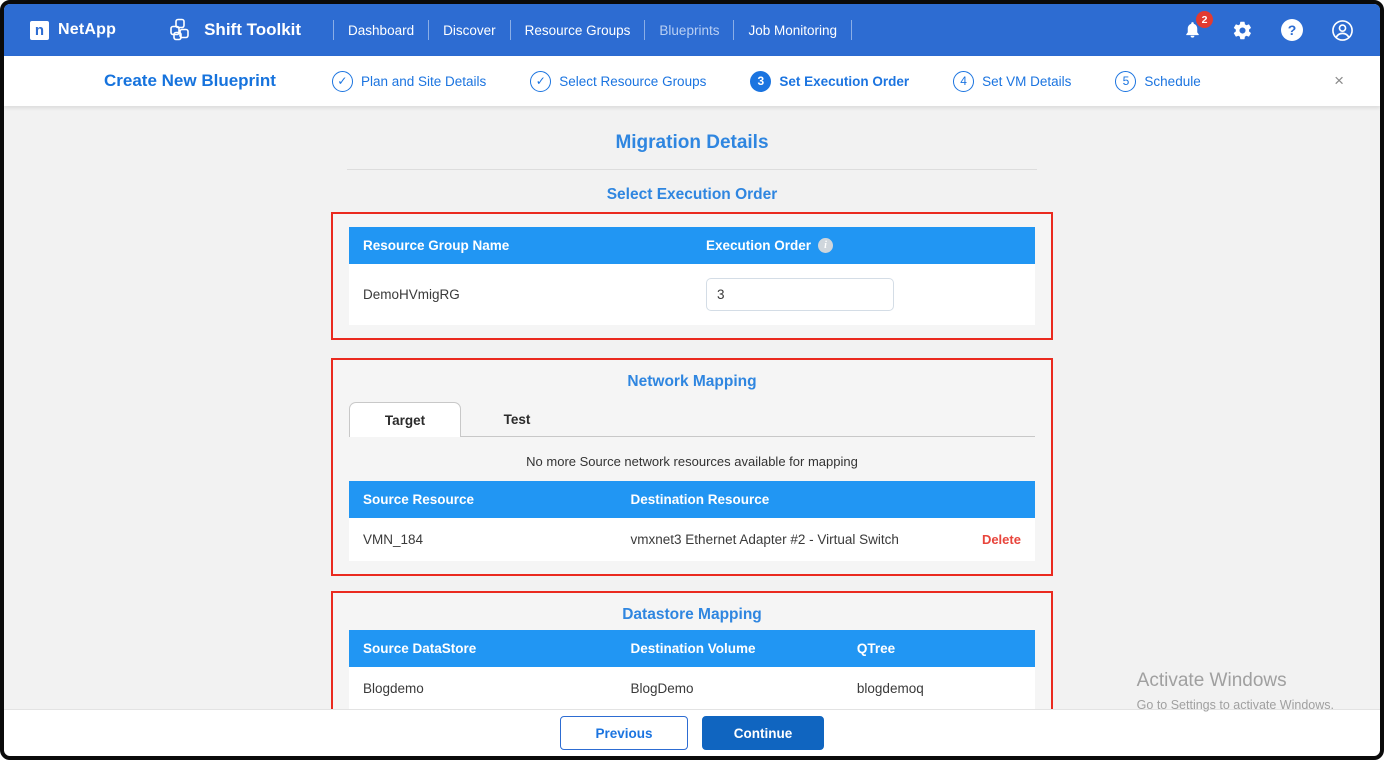 Image resolution: width=1384 pixels, height=760 pixels. I want to click on step-set-execution-order: 3 Set Execution Order, so click(829, 81).